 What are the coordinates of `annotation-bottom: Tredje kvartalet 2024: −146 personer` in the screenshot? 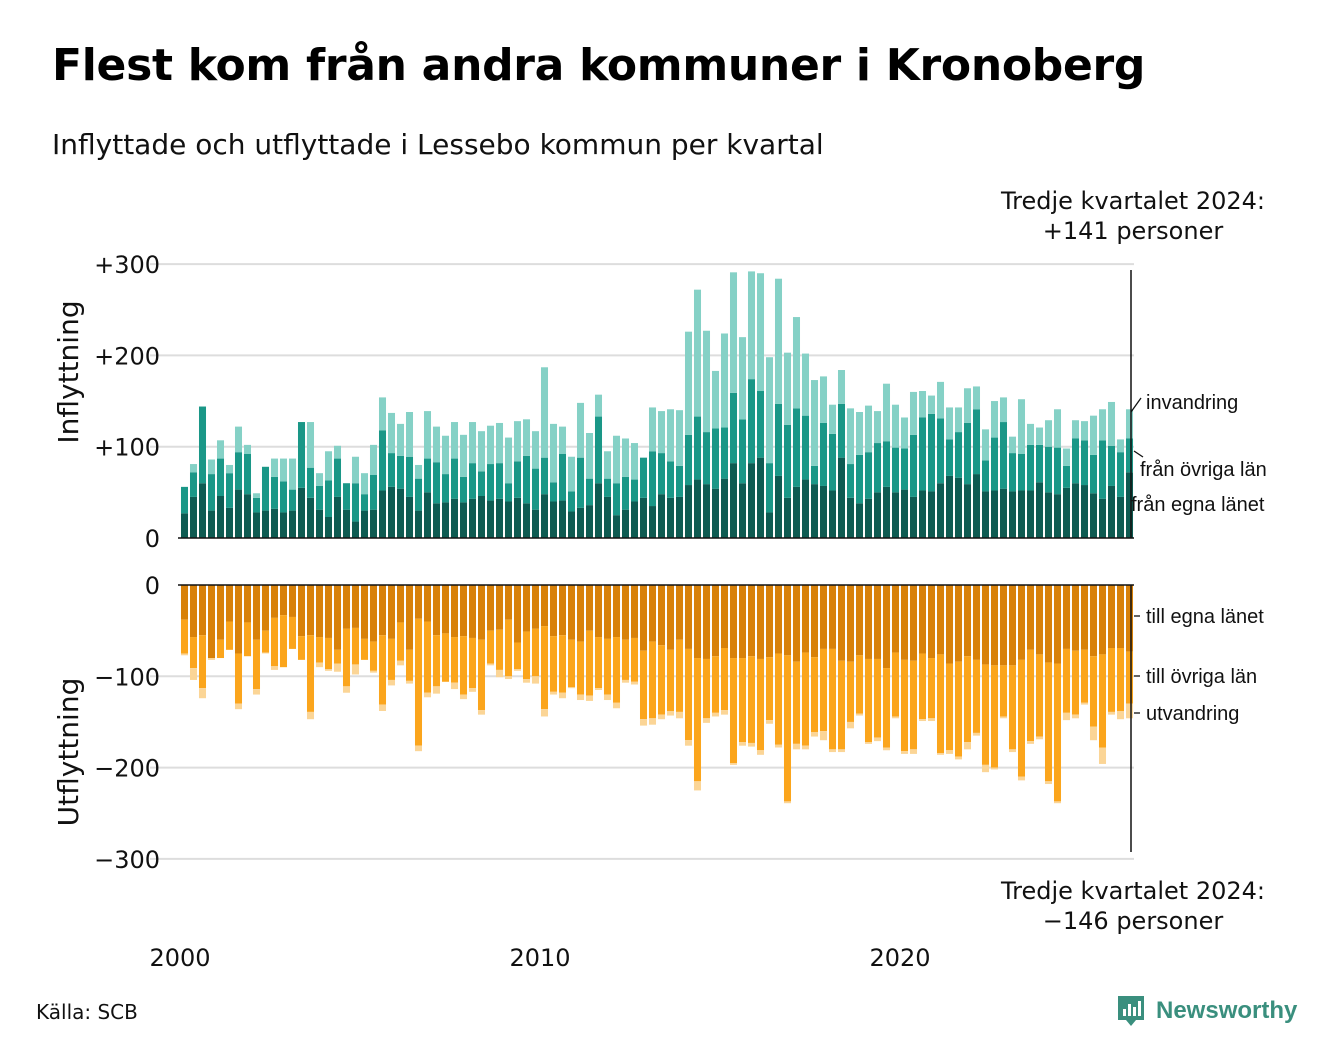 It's located at (1133, 906).